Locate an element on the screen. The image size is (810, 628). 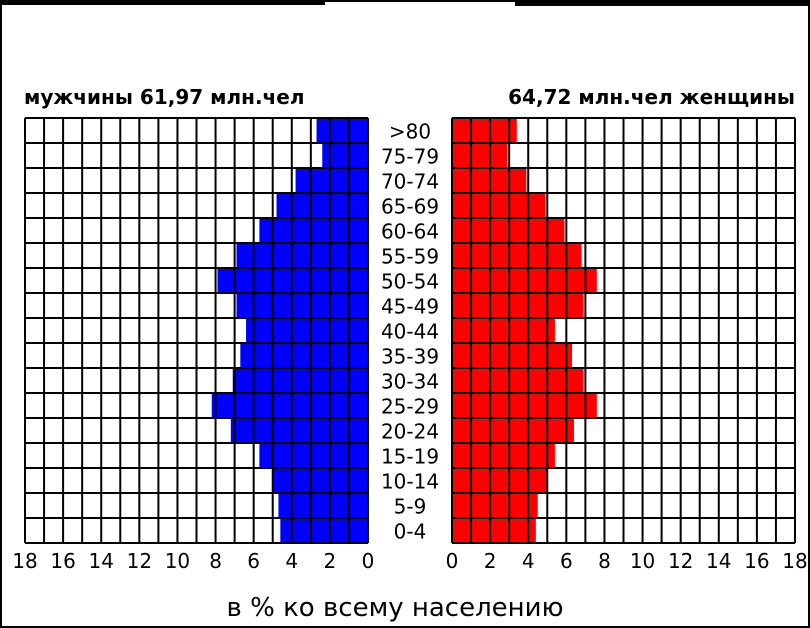
age-label: 75-79 is located at coordinates (410, 157).